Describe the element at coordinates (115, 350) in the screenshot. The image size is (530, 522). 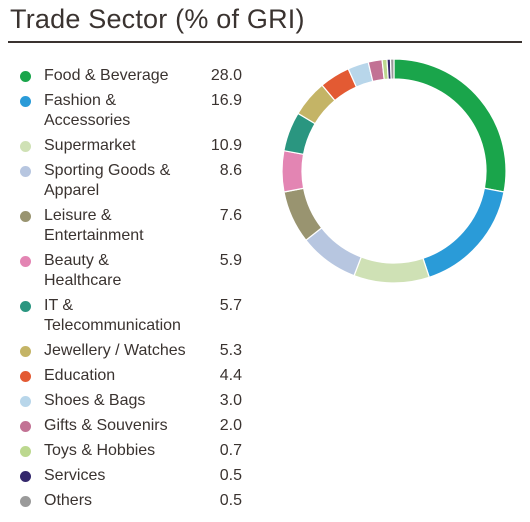
I see `legend-label-line: Jewellery / Watches` at that location.